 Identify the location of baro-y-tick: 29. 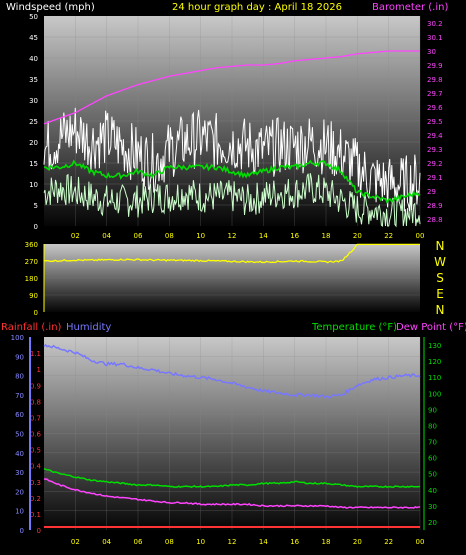
(431, 192).